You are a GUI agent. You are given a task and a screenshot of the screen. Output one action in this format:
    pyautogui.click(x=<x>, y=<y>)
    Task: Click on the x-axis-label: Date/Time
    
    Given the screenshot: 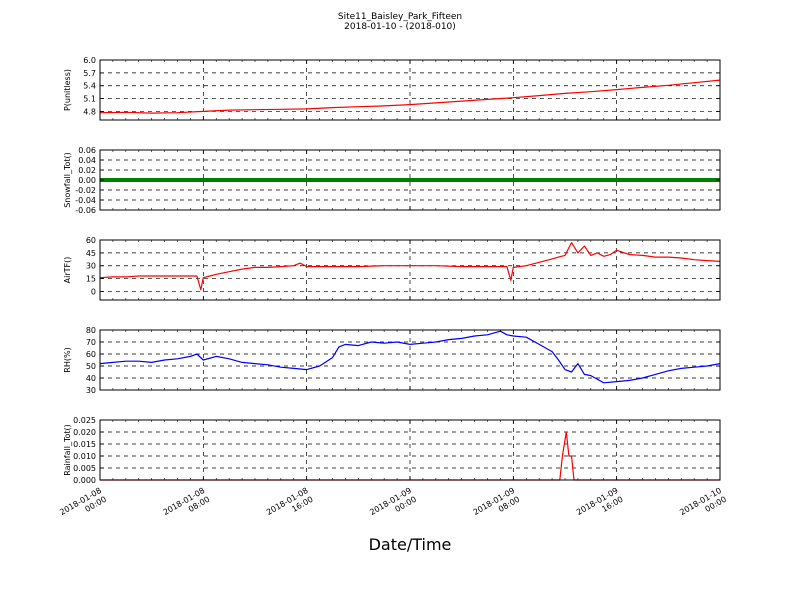 What is the action you would take?
    pyautogui.click(x=410, y=544)
    